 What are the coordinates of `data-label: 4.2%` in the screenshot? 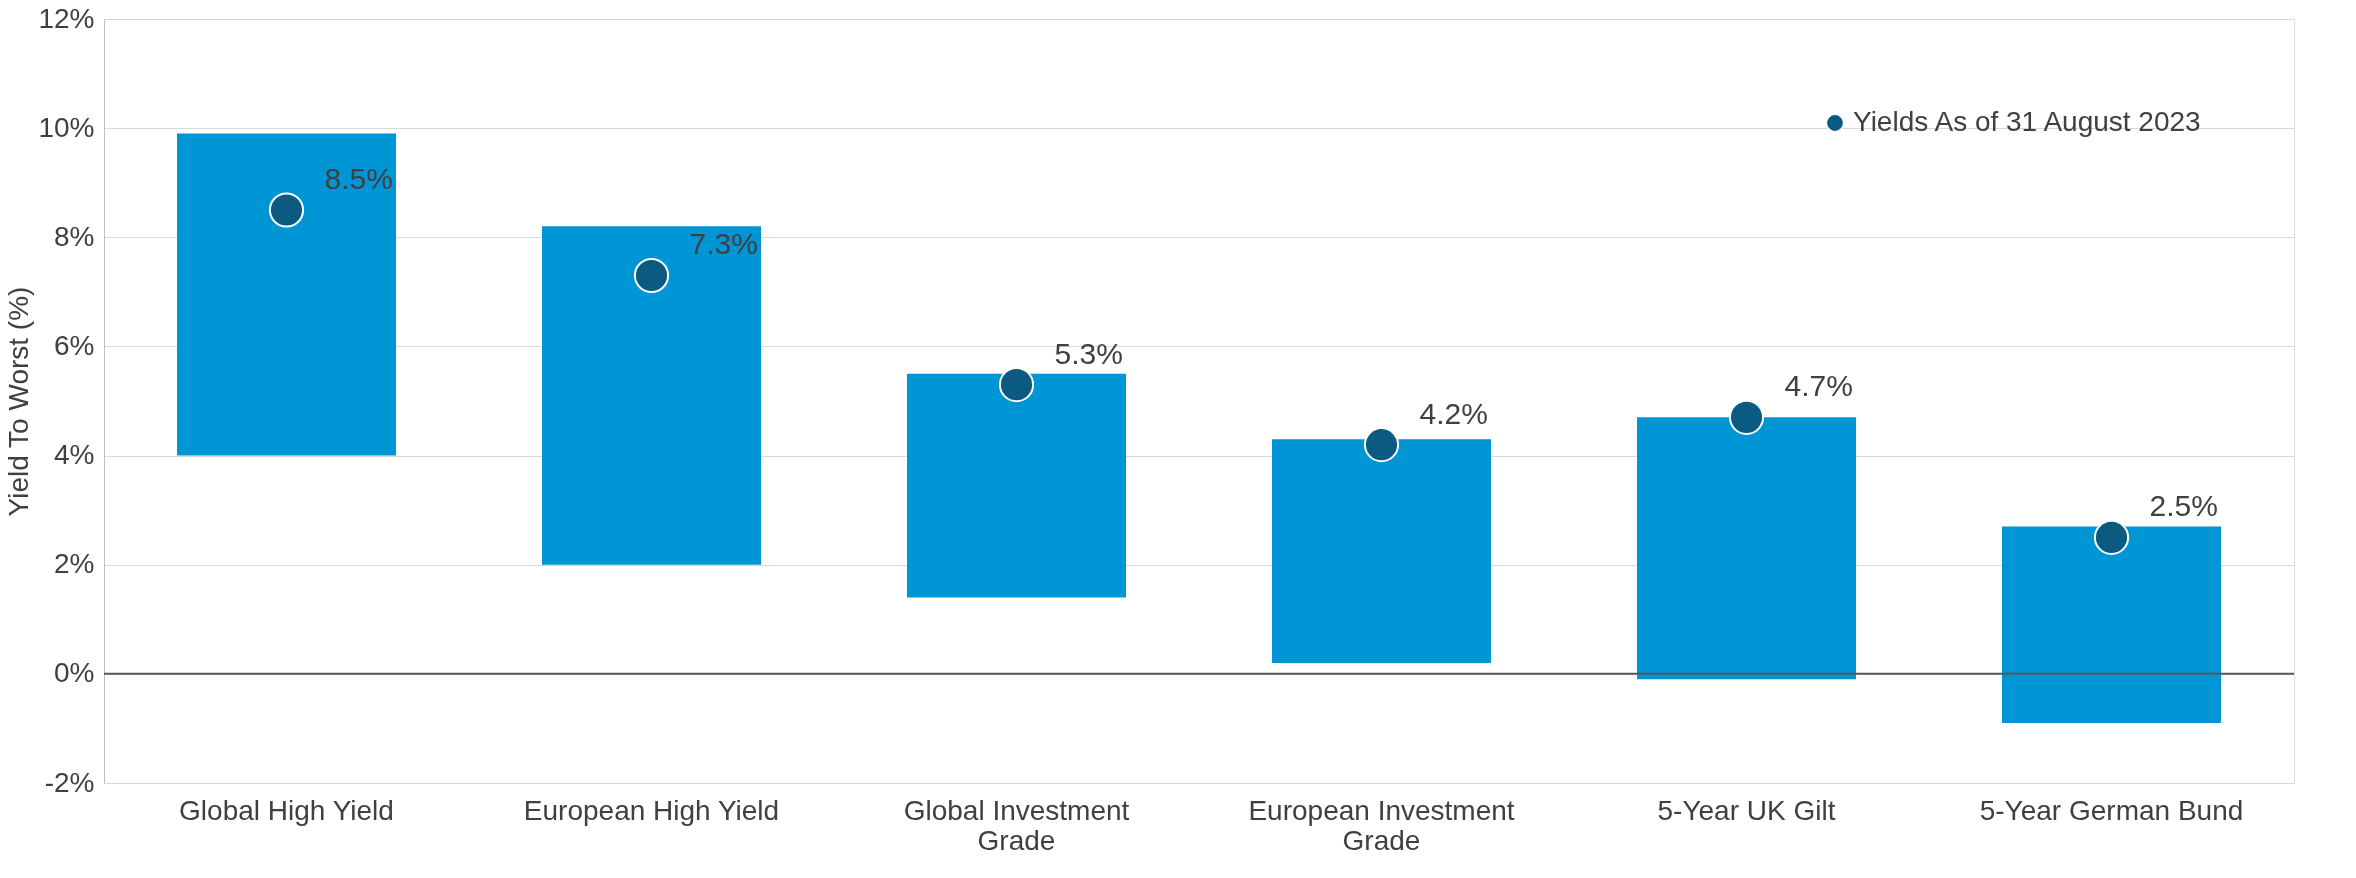 It's located at (1453, 413).